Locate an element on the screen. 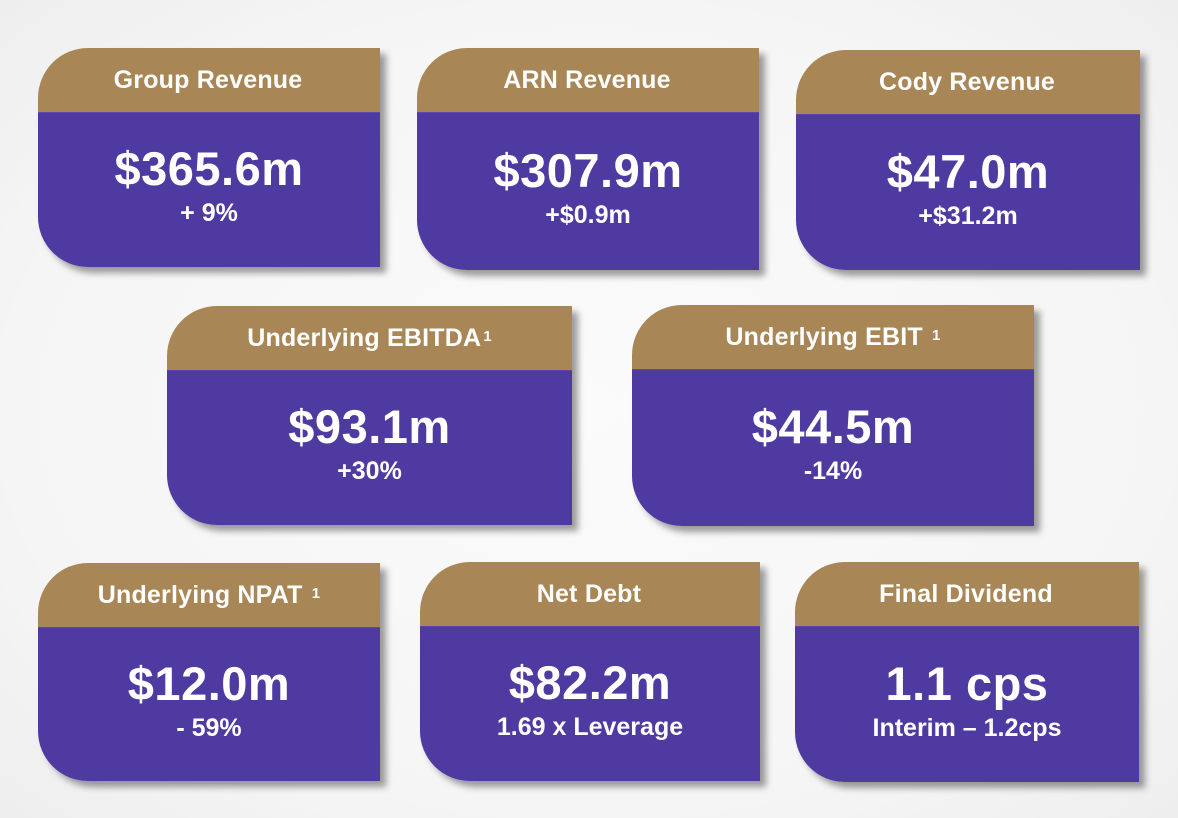 Image resolution: width=1178 pixels, height=818 pixels. card-body: $44.5m -14% is located at coordinates (833, 447).